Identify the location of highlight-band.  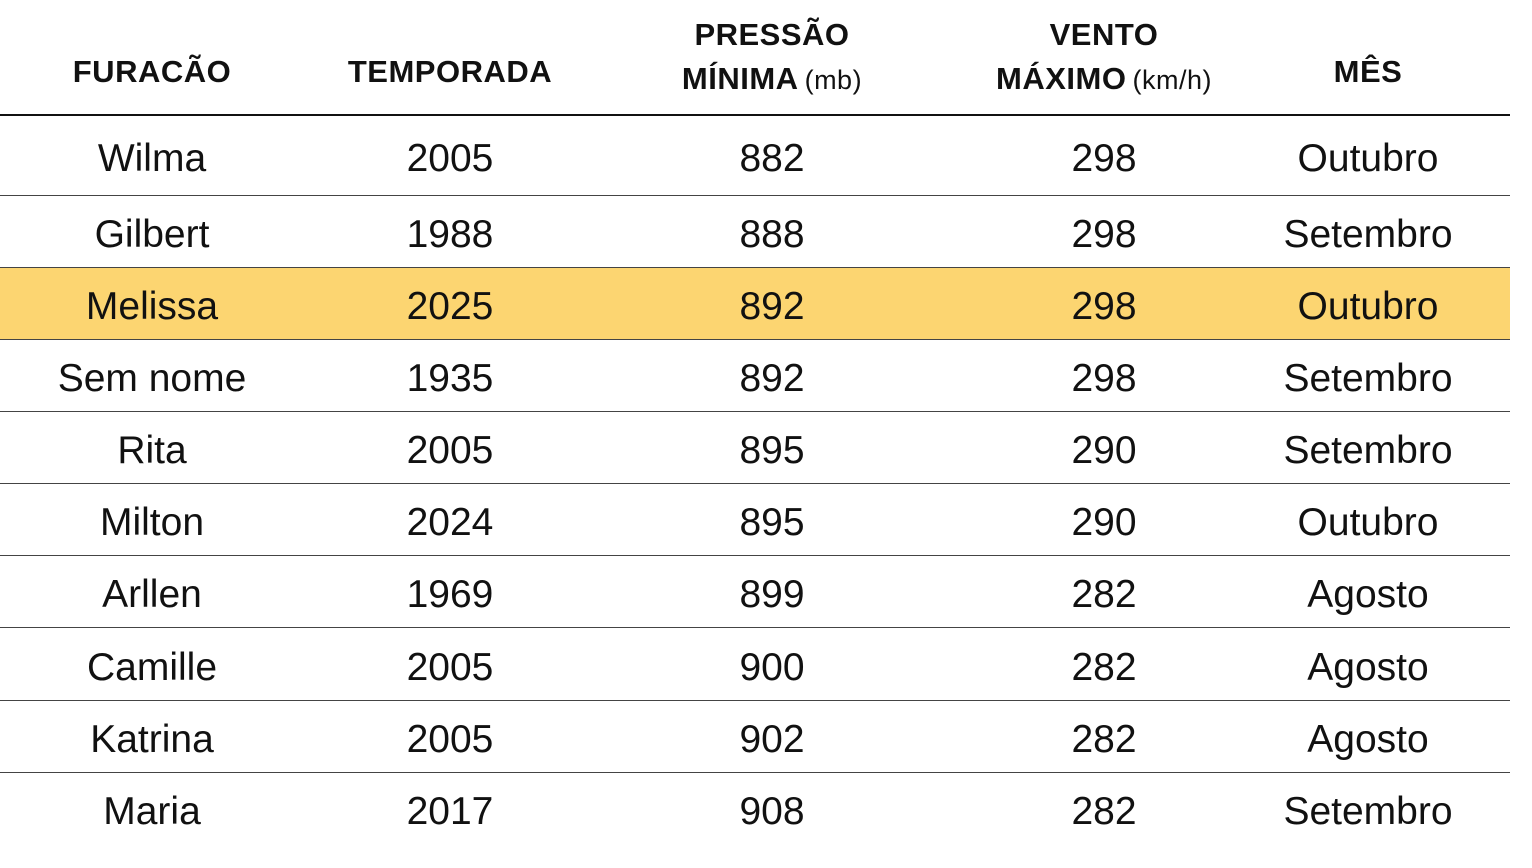
(755, 303).